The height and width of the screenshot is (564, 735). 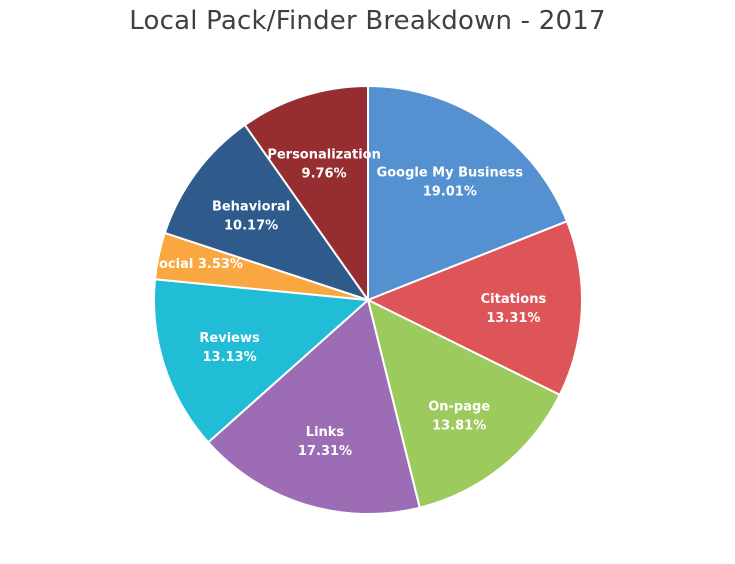 I want to click on pie-slice-on-page, so click(x=464, y=403).